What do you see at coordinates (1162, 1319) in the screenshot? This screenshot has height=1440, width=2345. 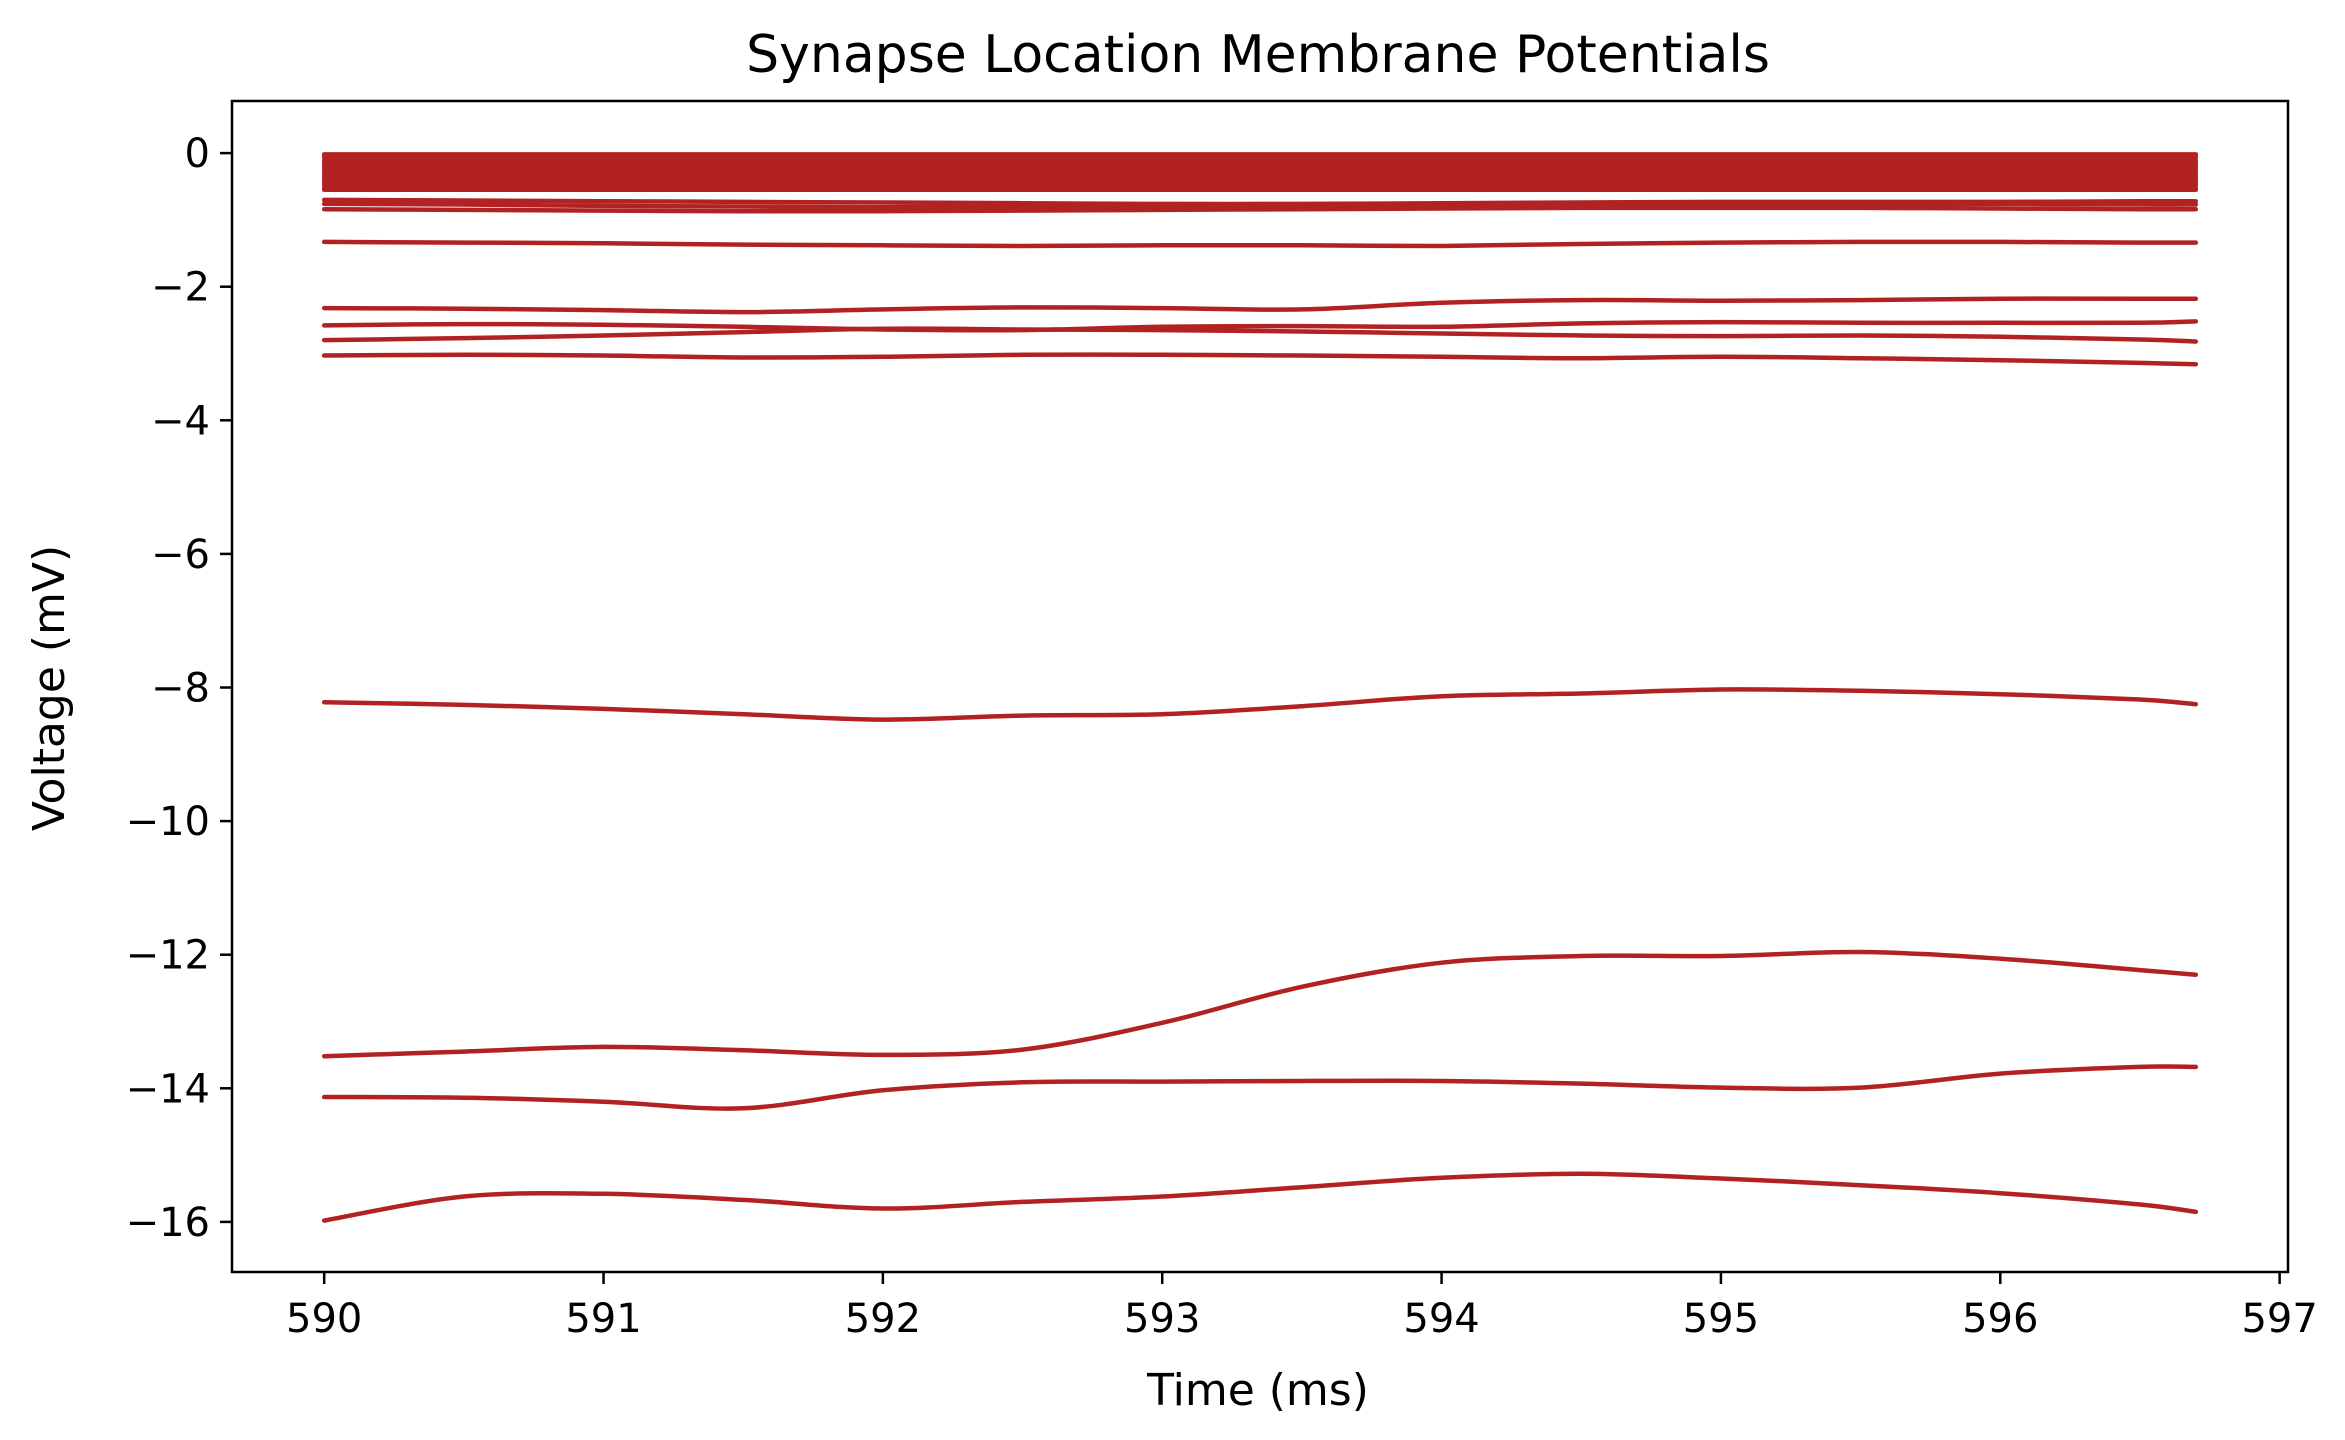 I see `x-tick-label: 593` at bounding box center [1162, 1319].